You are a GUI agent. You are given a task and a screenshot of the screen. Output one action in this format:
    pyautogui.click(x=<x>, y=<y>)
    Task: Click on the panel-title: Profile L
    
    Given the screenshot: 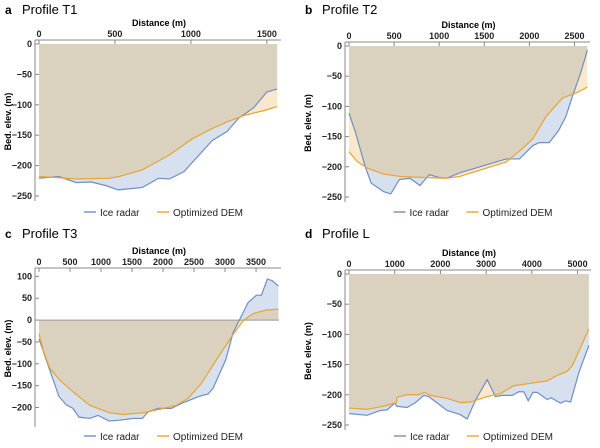 What is the action you would take?
    pyautogui.click(x=346, y=233)
    